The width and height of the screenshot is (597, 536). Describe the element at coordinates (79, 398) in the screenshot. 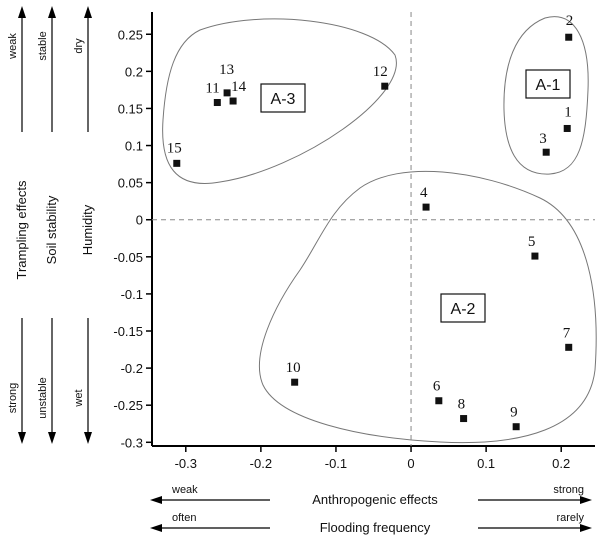

I see `humidity-bottom-label: wet` at that location.